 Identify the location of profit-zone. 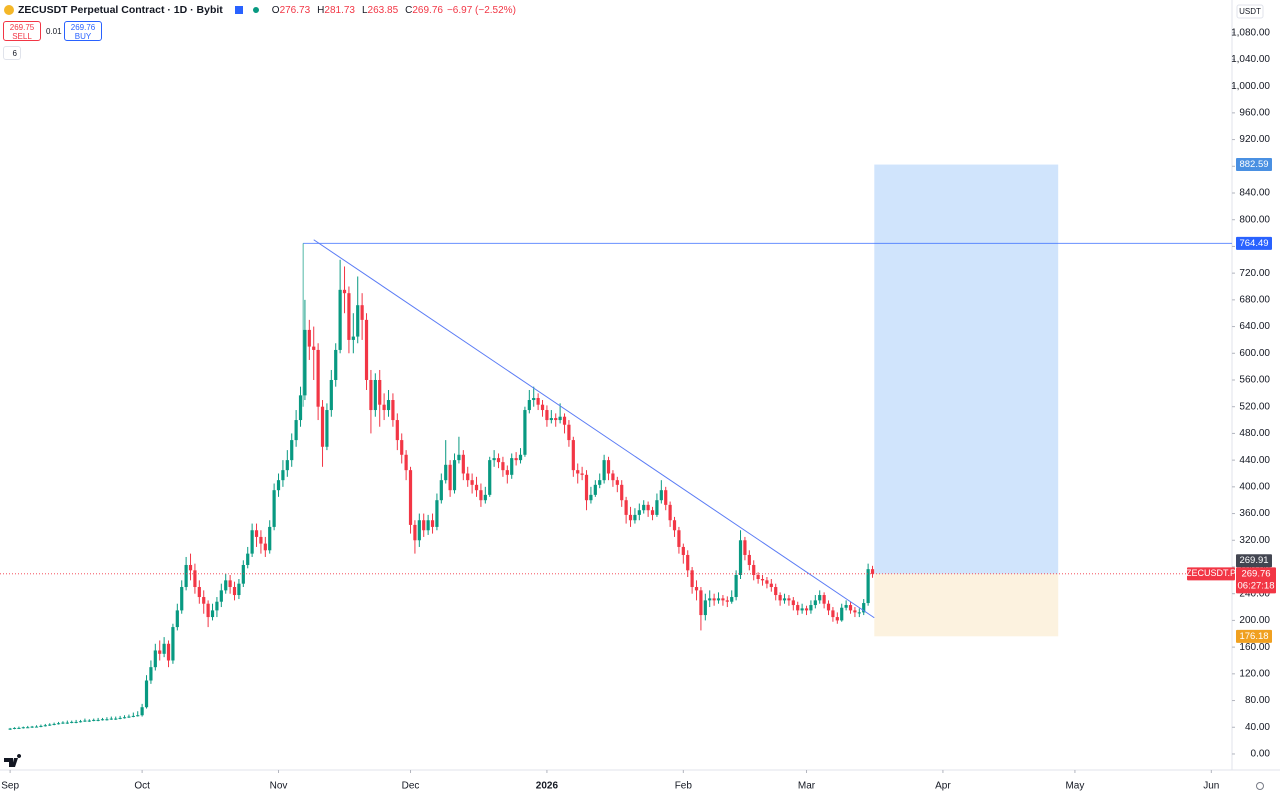
(966, 369).